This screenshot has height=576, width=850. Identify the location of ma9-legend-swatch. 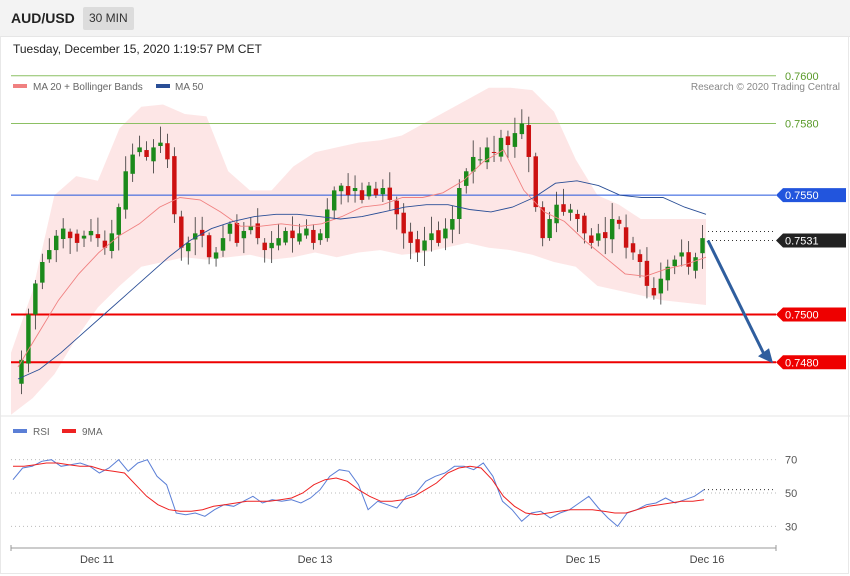
(69, 431).